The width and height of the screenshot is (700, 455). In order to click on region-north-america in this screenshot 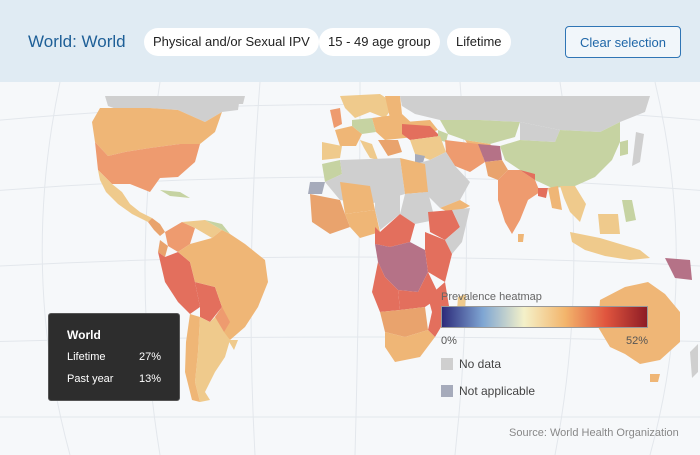, I will do `click(168, 166)`.